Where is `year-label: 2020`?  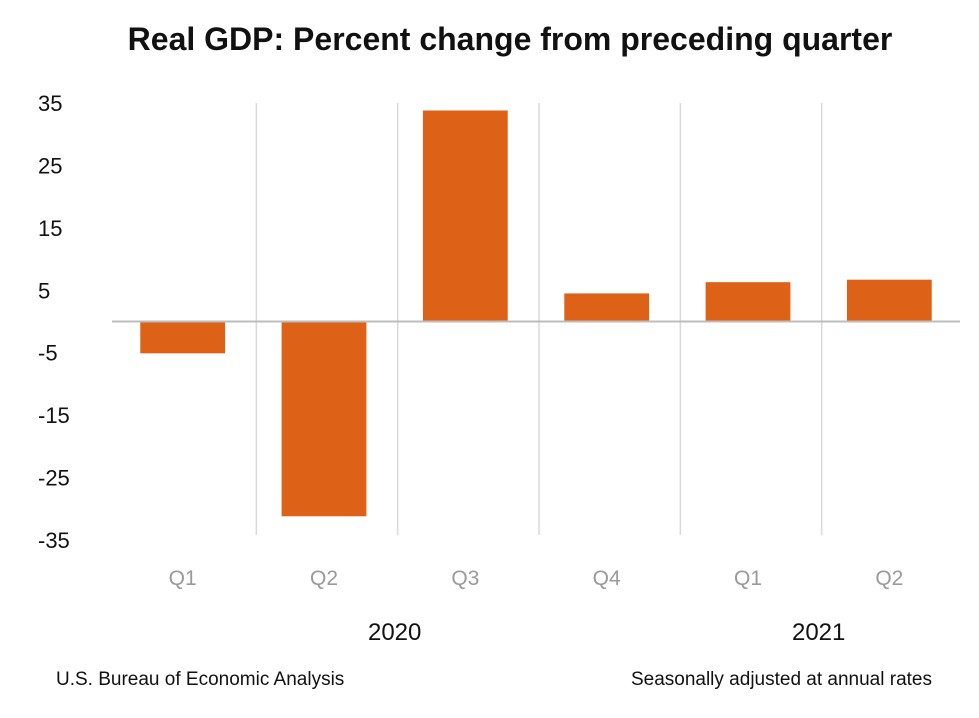 year-label: 2020 is located at coordinates (394, 632).